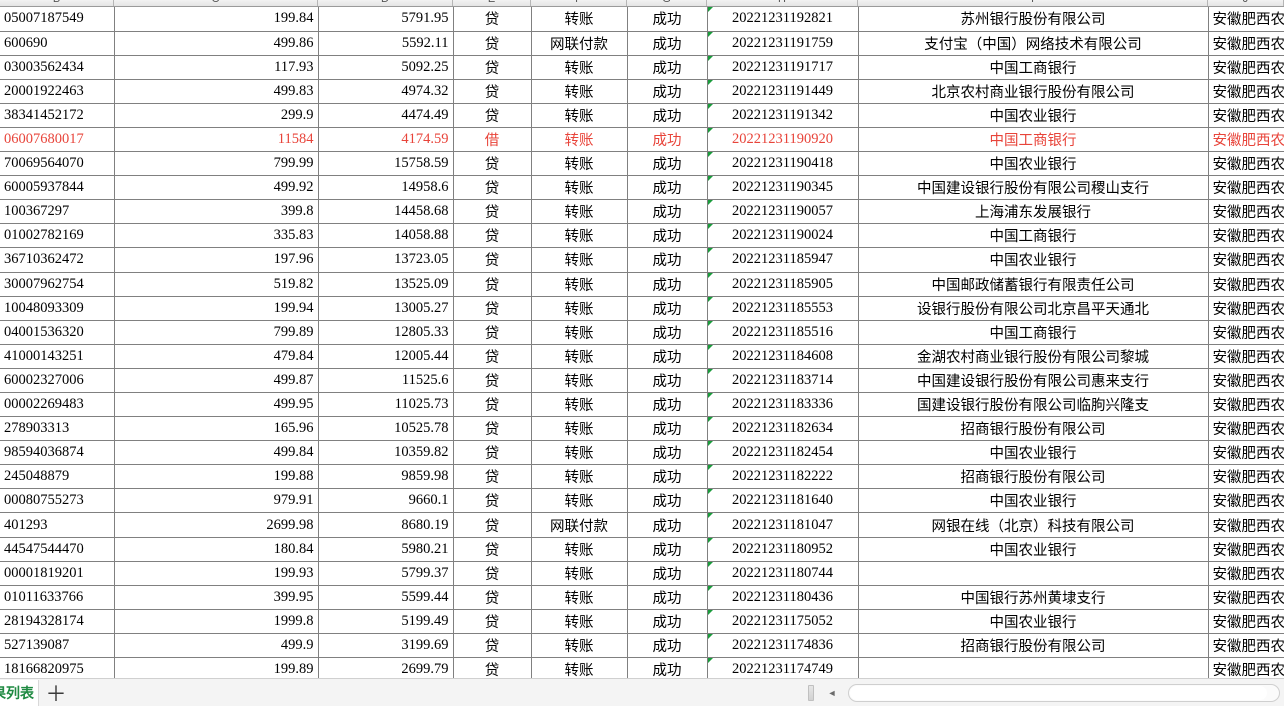 The width and height of the screenshot is (1284, 706). Describe the element at coordinates (579, 525) in the screenshot. I see `cell-transaction_type: 网联付款` at that location.